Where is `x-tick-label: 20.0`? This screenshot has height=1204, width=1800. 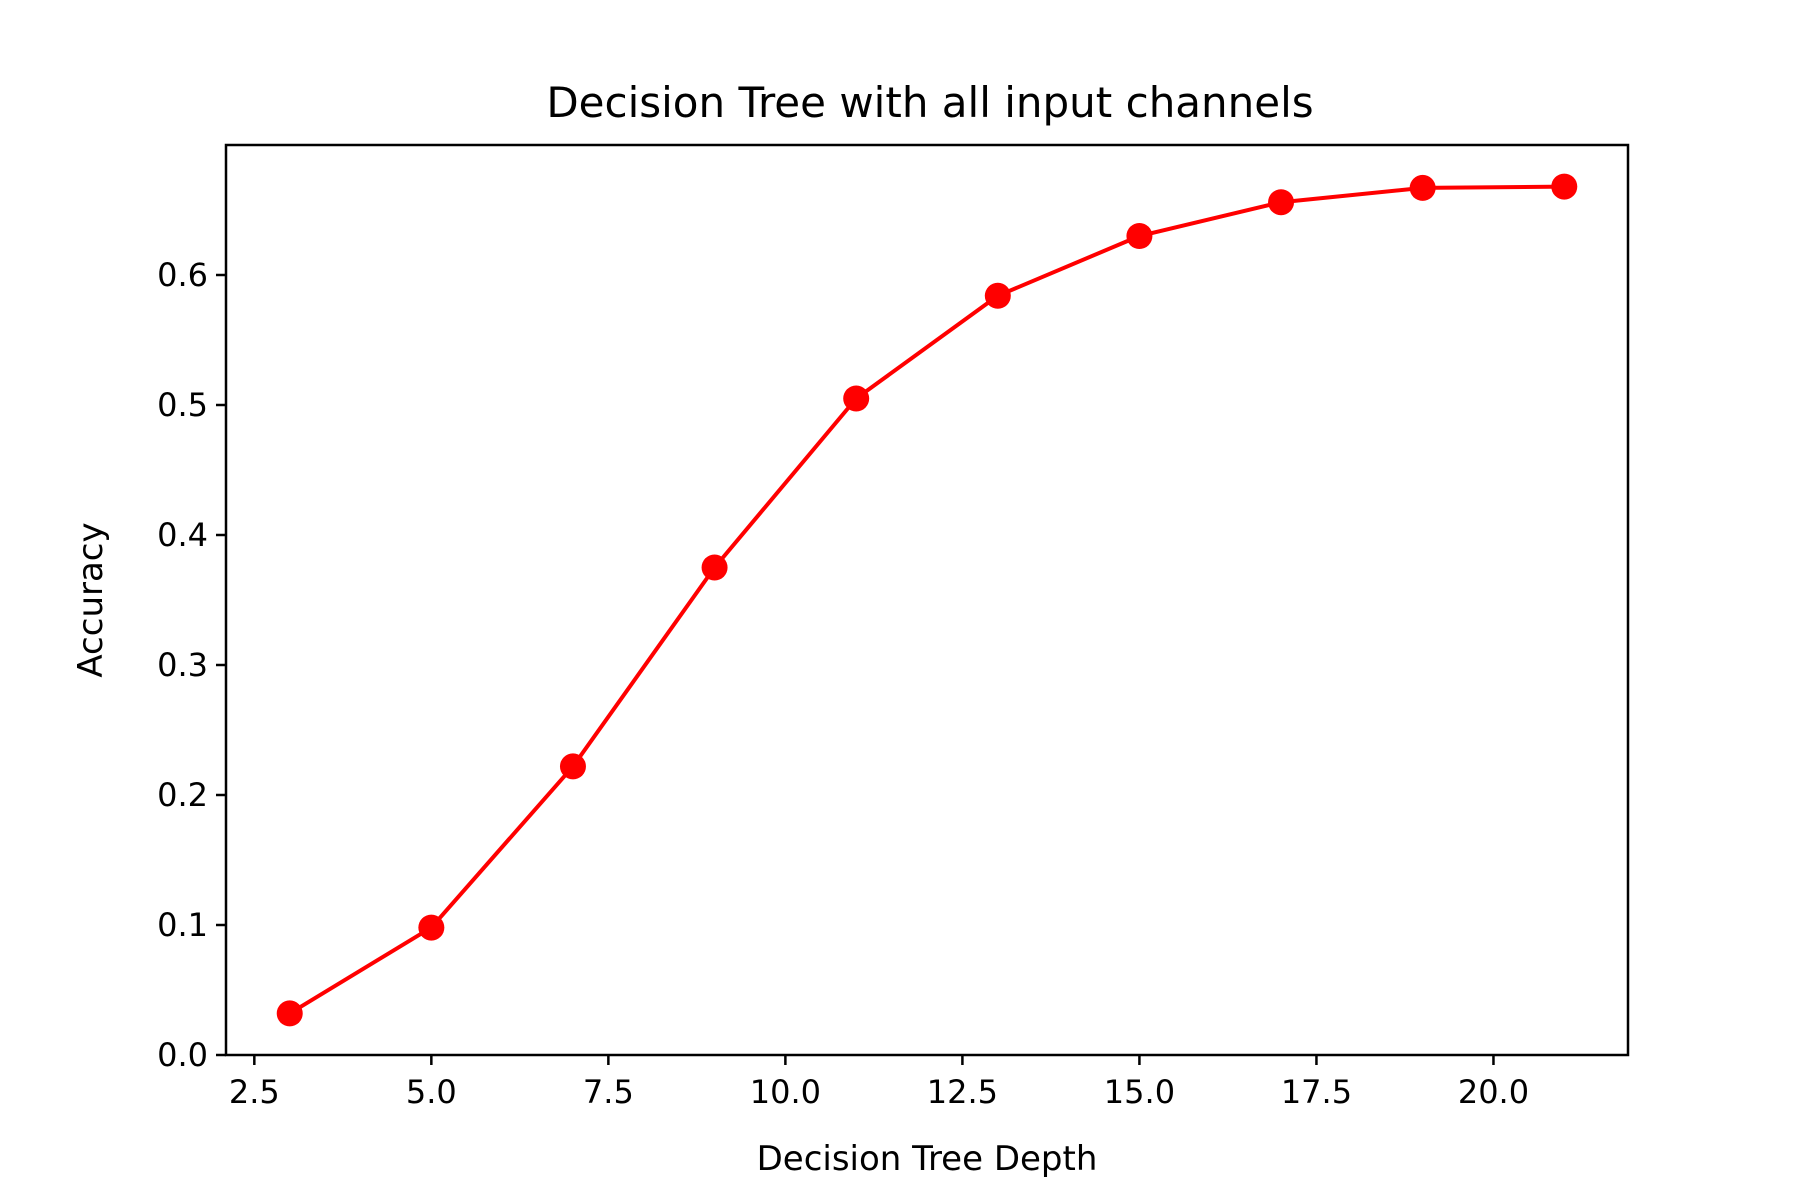 x-tick-label: 20.0 is located at coordinates (1493, 1092).